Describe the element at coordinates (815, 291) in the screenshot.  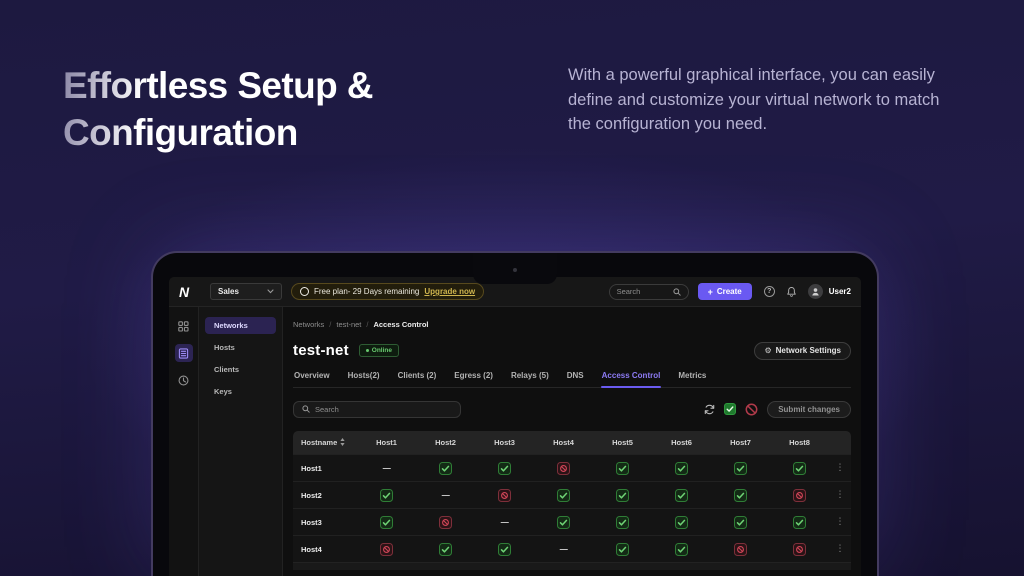
I see `user-avatar` at that location.